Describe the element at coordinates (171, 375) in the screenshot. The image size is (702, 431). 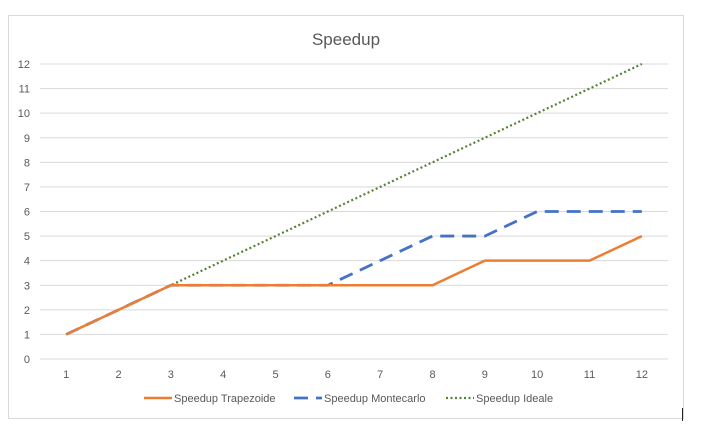
I see `x-tick-label: 3` at that location.